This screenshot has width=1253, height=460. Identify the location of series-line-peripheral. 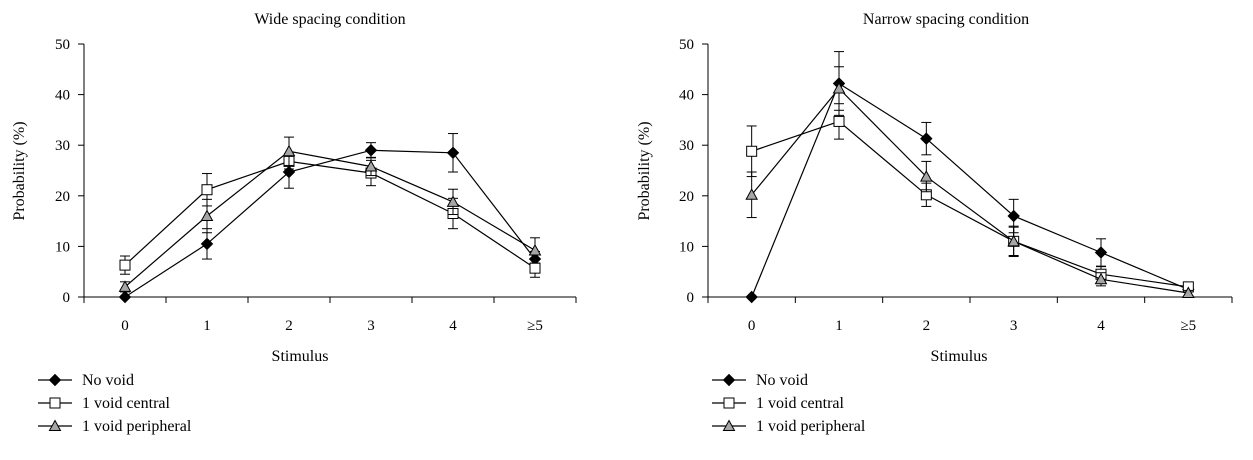
(330, 219).